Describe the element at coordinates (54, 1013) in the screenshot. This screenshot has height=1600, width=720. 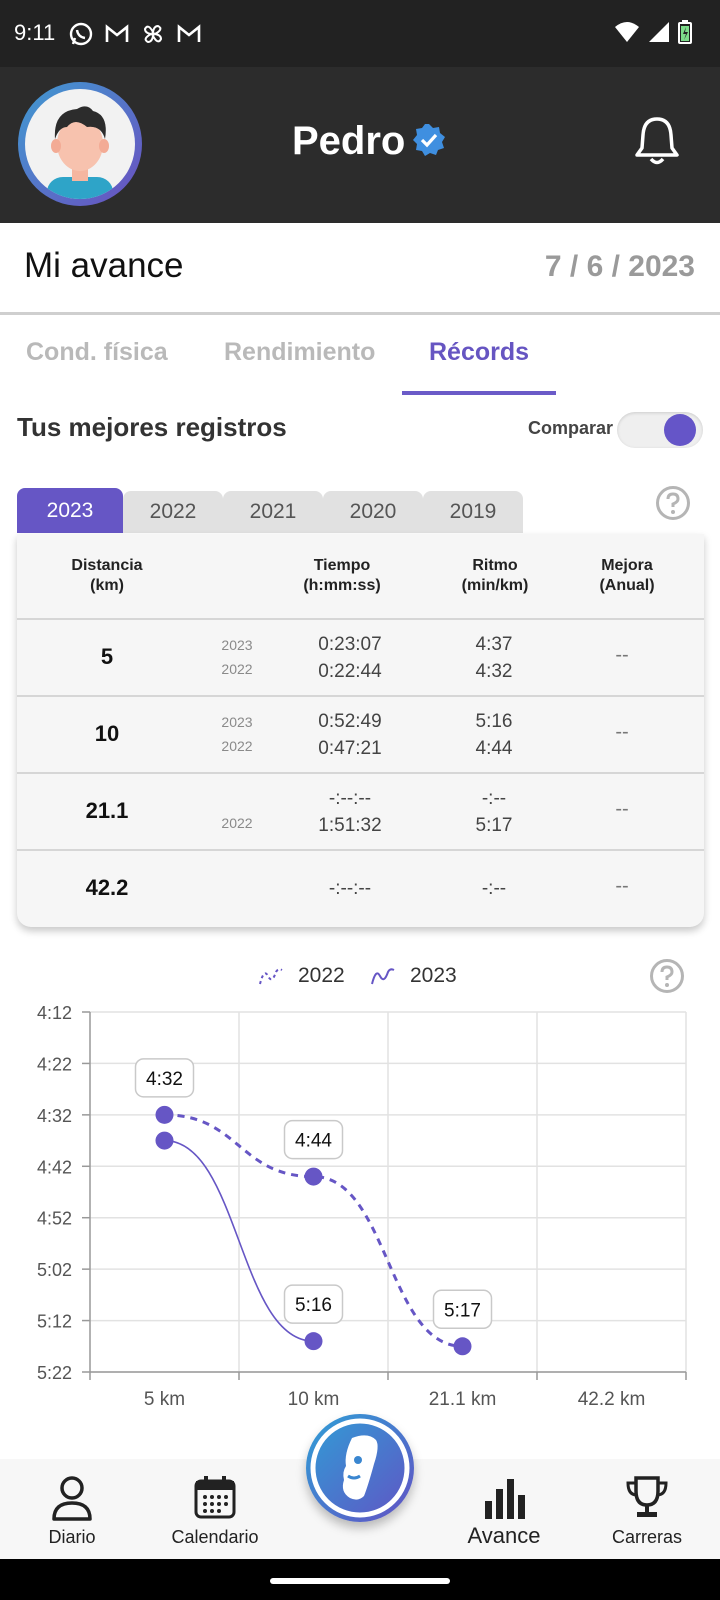
I see `y-tick-label: 4:12` at that location.